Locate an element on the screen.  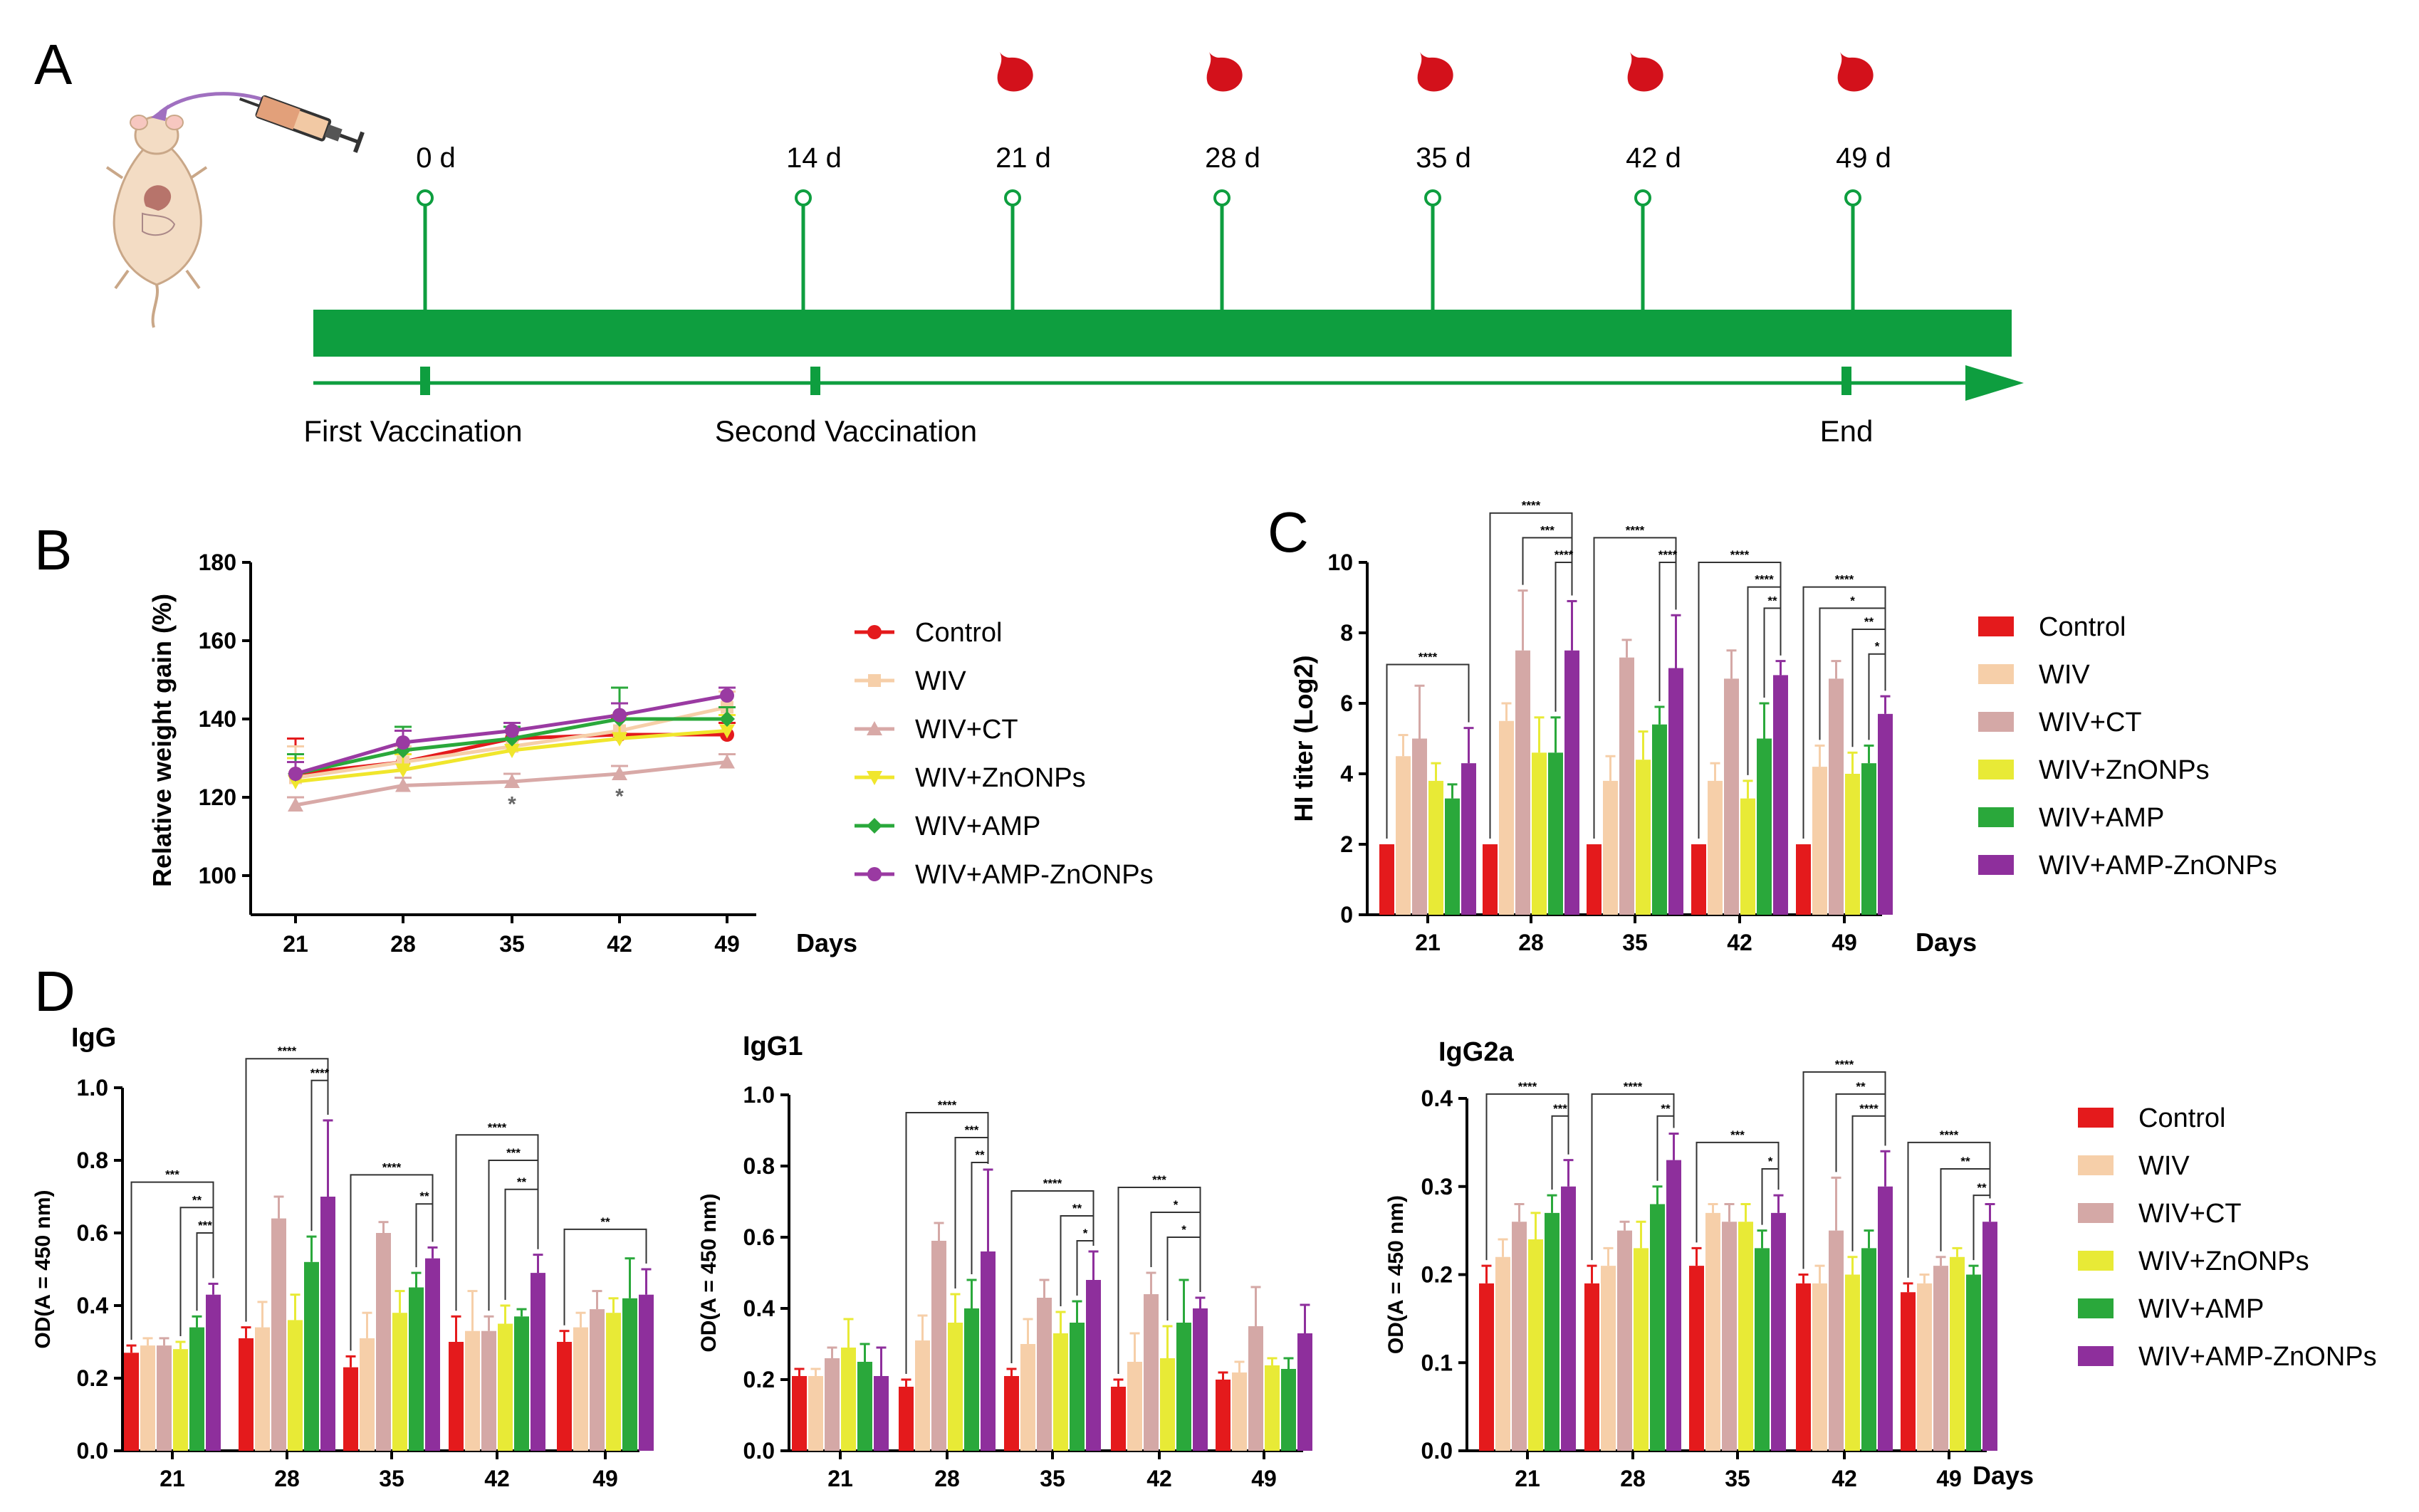
legend-label: WIV+CT is located at coordinates (2090, 722).